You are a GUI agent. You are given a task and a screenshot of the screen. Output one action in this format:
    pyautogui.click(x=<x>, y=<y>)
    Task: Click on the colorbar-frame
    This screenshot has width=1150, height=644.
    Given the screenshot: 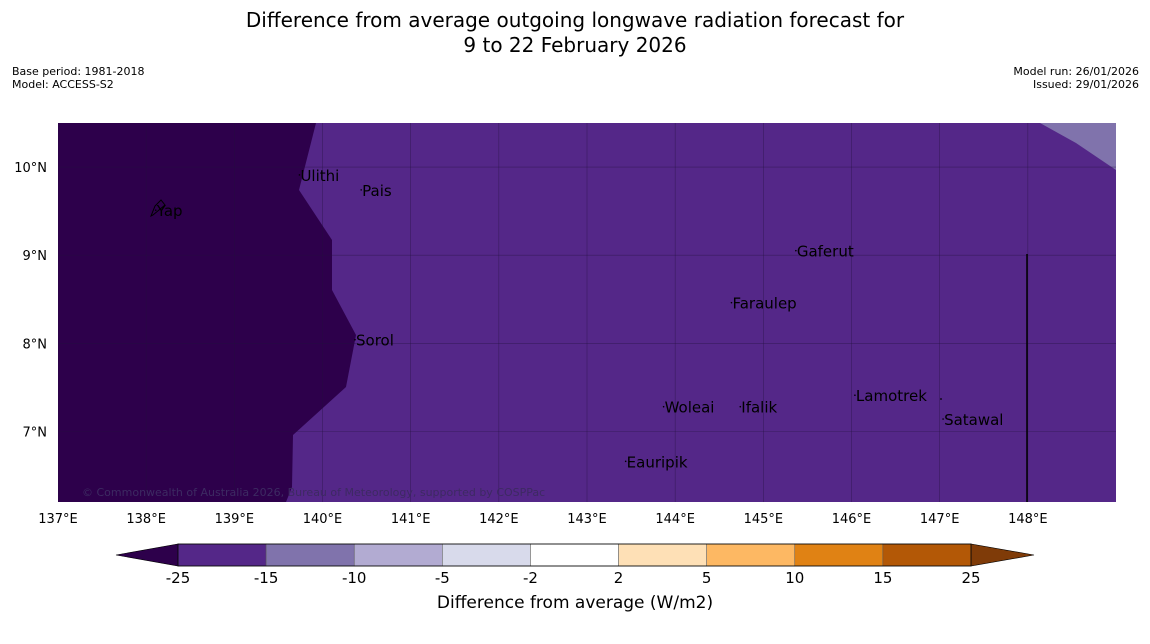 What is the action you would take?
    pyautogui.click(x=574, y=555)
    